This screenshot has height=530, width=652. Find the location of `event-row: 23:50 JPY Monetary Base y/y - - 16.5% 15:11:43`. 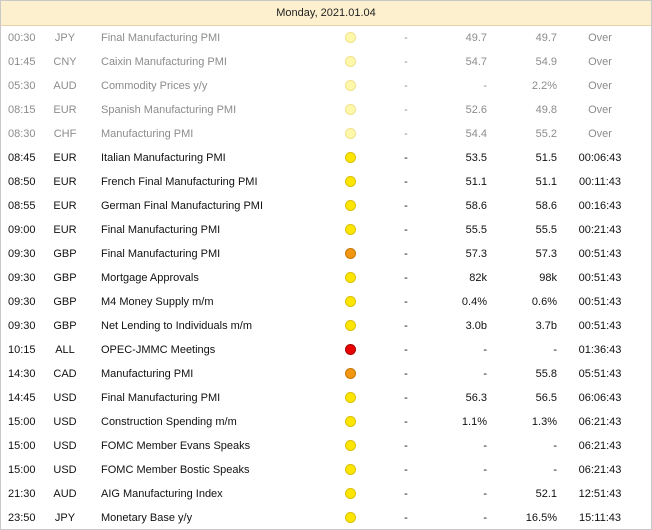

event-row: 23:50 JPY Monetary Base y/y - - 16.5% 15:11:43 is located at coordinates (326, 518).